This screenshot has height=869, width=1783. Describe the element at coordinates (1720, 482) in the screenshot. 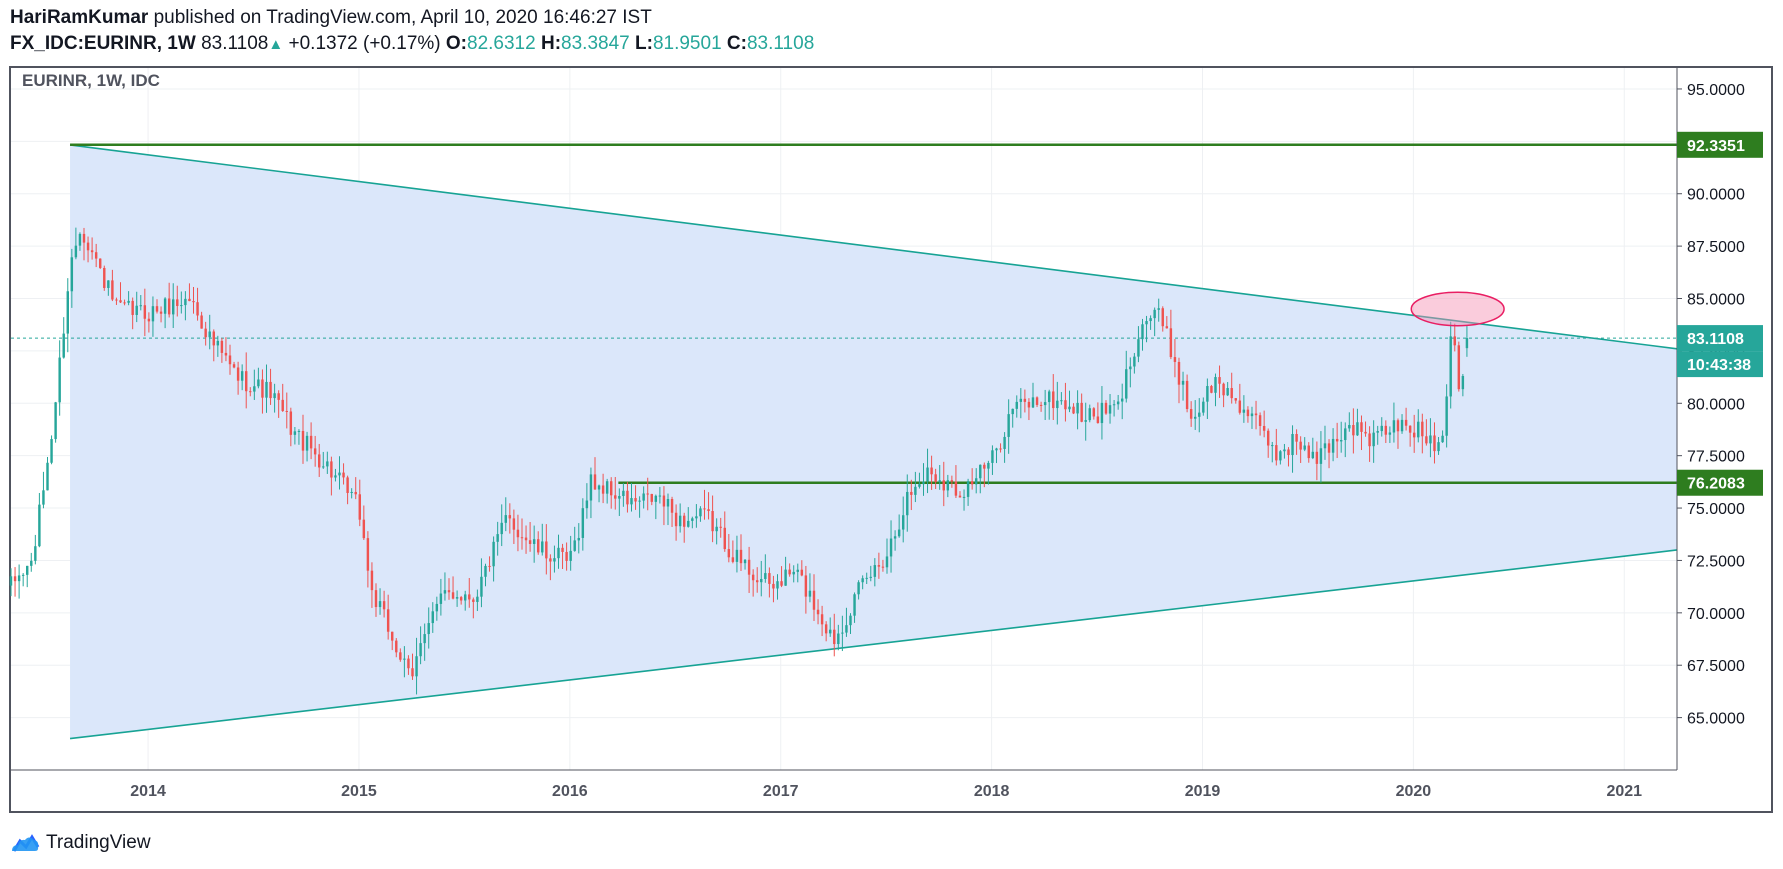

I see `level-label-bg` at that location.